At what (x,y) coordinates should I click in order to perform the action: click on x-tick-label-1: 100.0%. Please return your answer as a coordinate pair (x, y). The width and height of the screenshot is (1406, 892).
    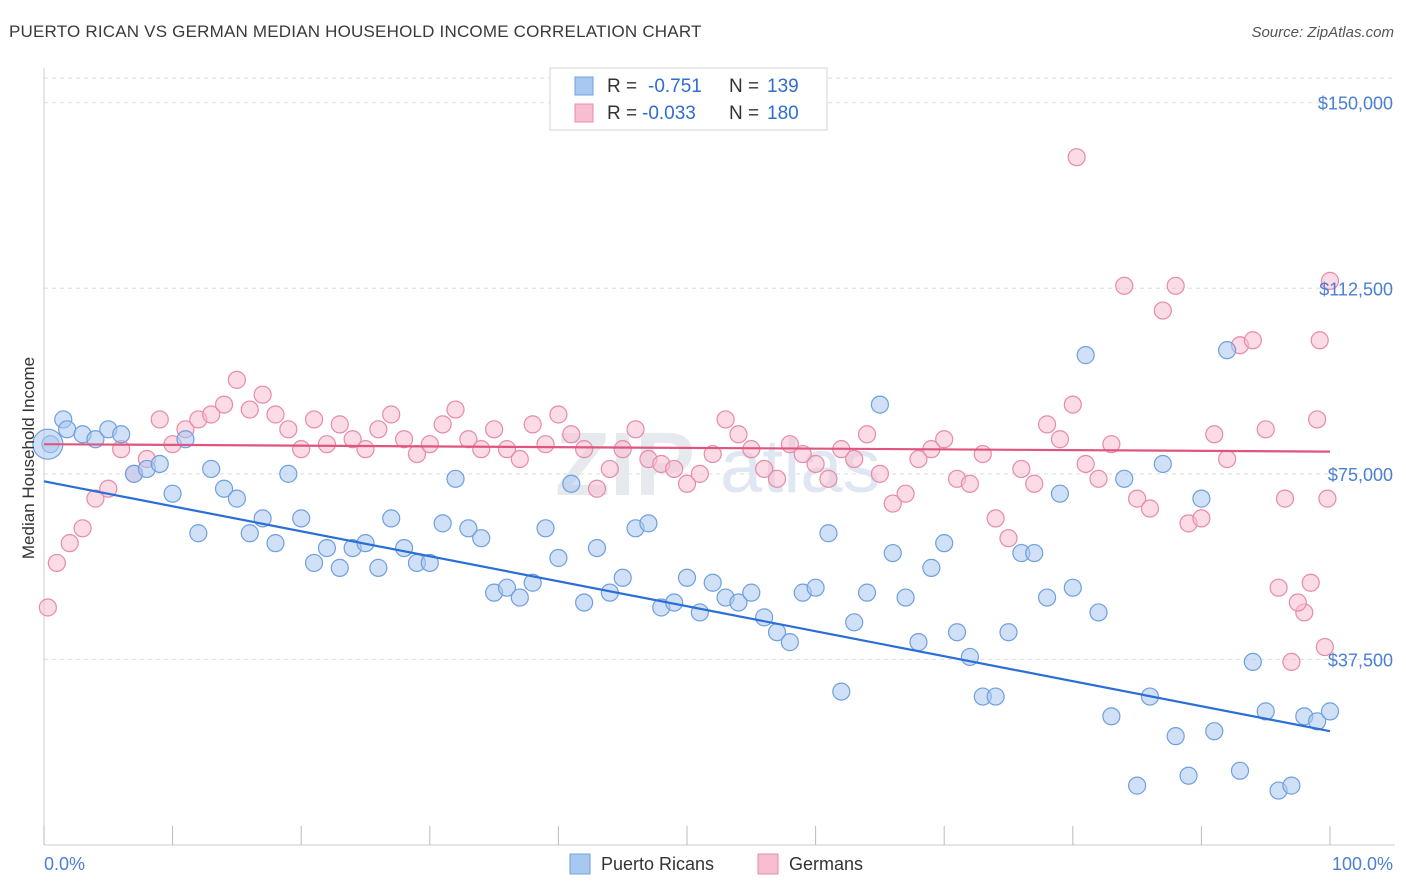
    Looking at the image, I should click on (1362, 864).